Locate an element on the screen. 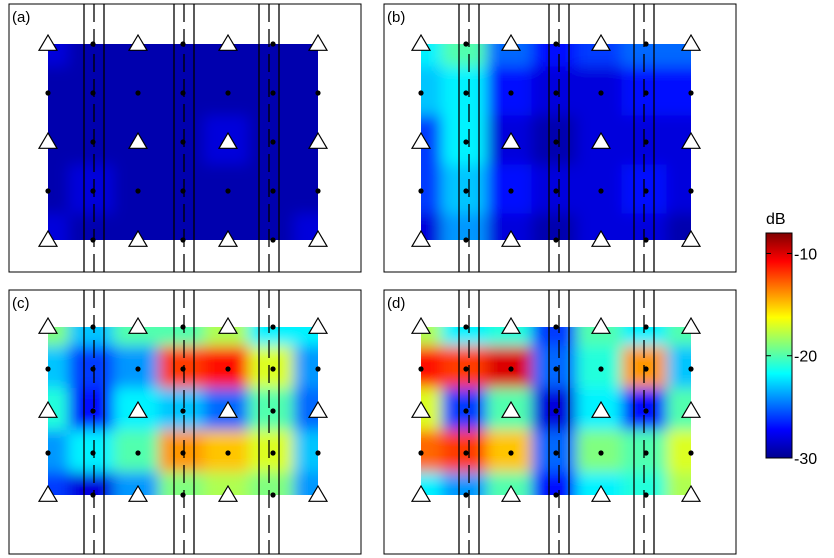  colorbar-unit-label: dB is located at coordinates (776, 219).